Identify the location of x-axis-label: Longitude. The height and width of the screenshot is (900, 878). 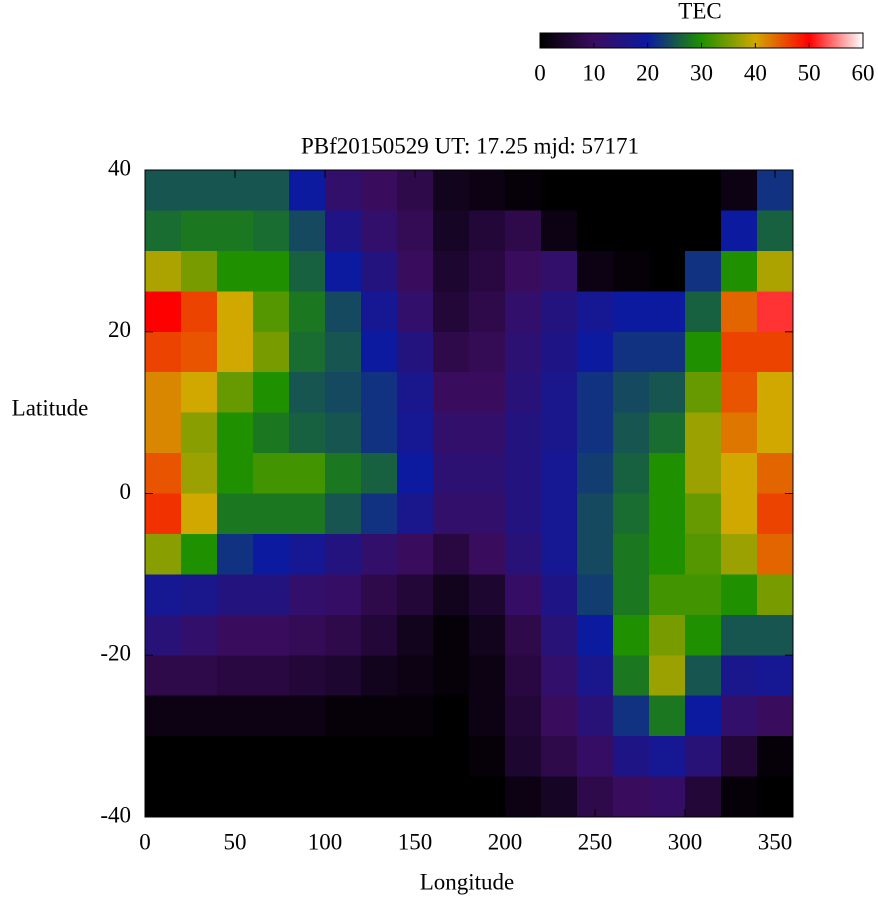
(467, 881).